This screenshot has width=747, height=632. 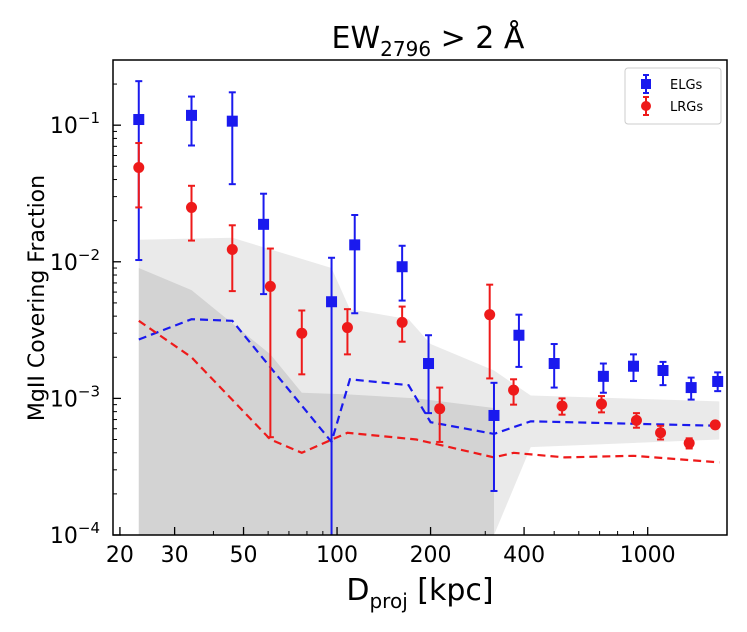 What do you see at coordinates (75, 534) in the screenshot?
I see `y-tick-label-3: 10⁻⁴` at bounding box center [75, 534].